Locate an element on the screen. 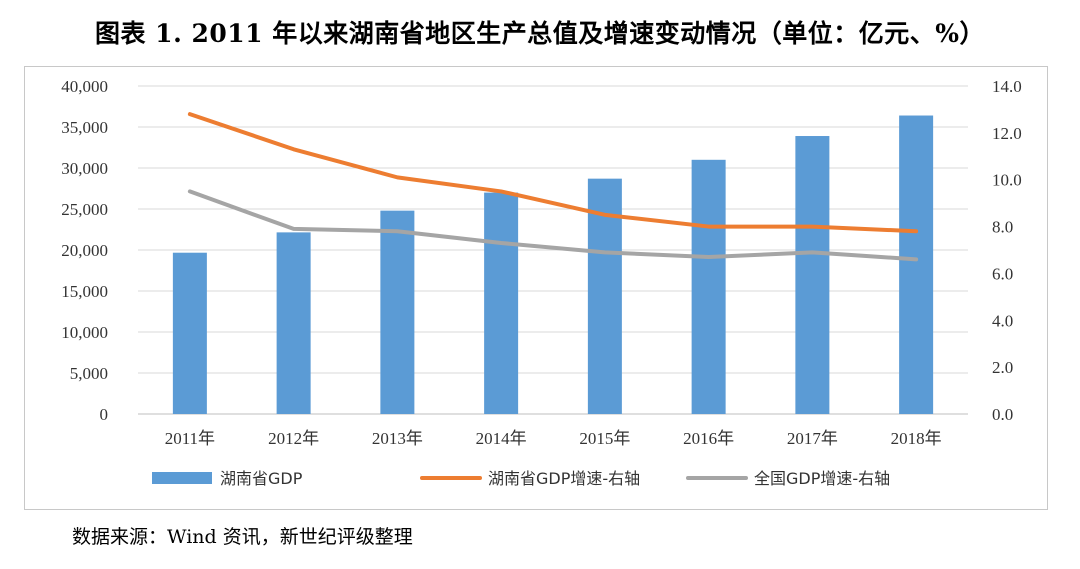  x-axis-tick-label: 2017年 is located at coordinates (812, 438).